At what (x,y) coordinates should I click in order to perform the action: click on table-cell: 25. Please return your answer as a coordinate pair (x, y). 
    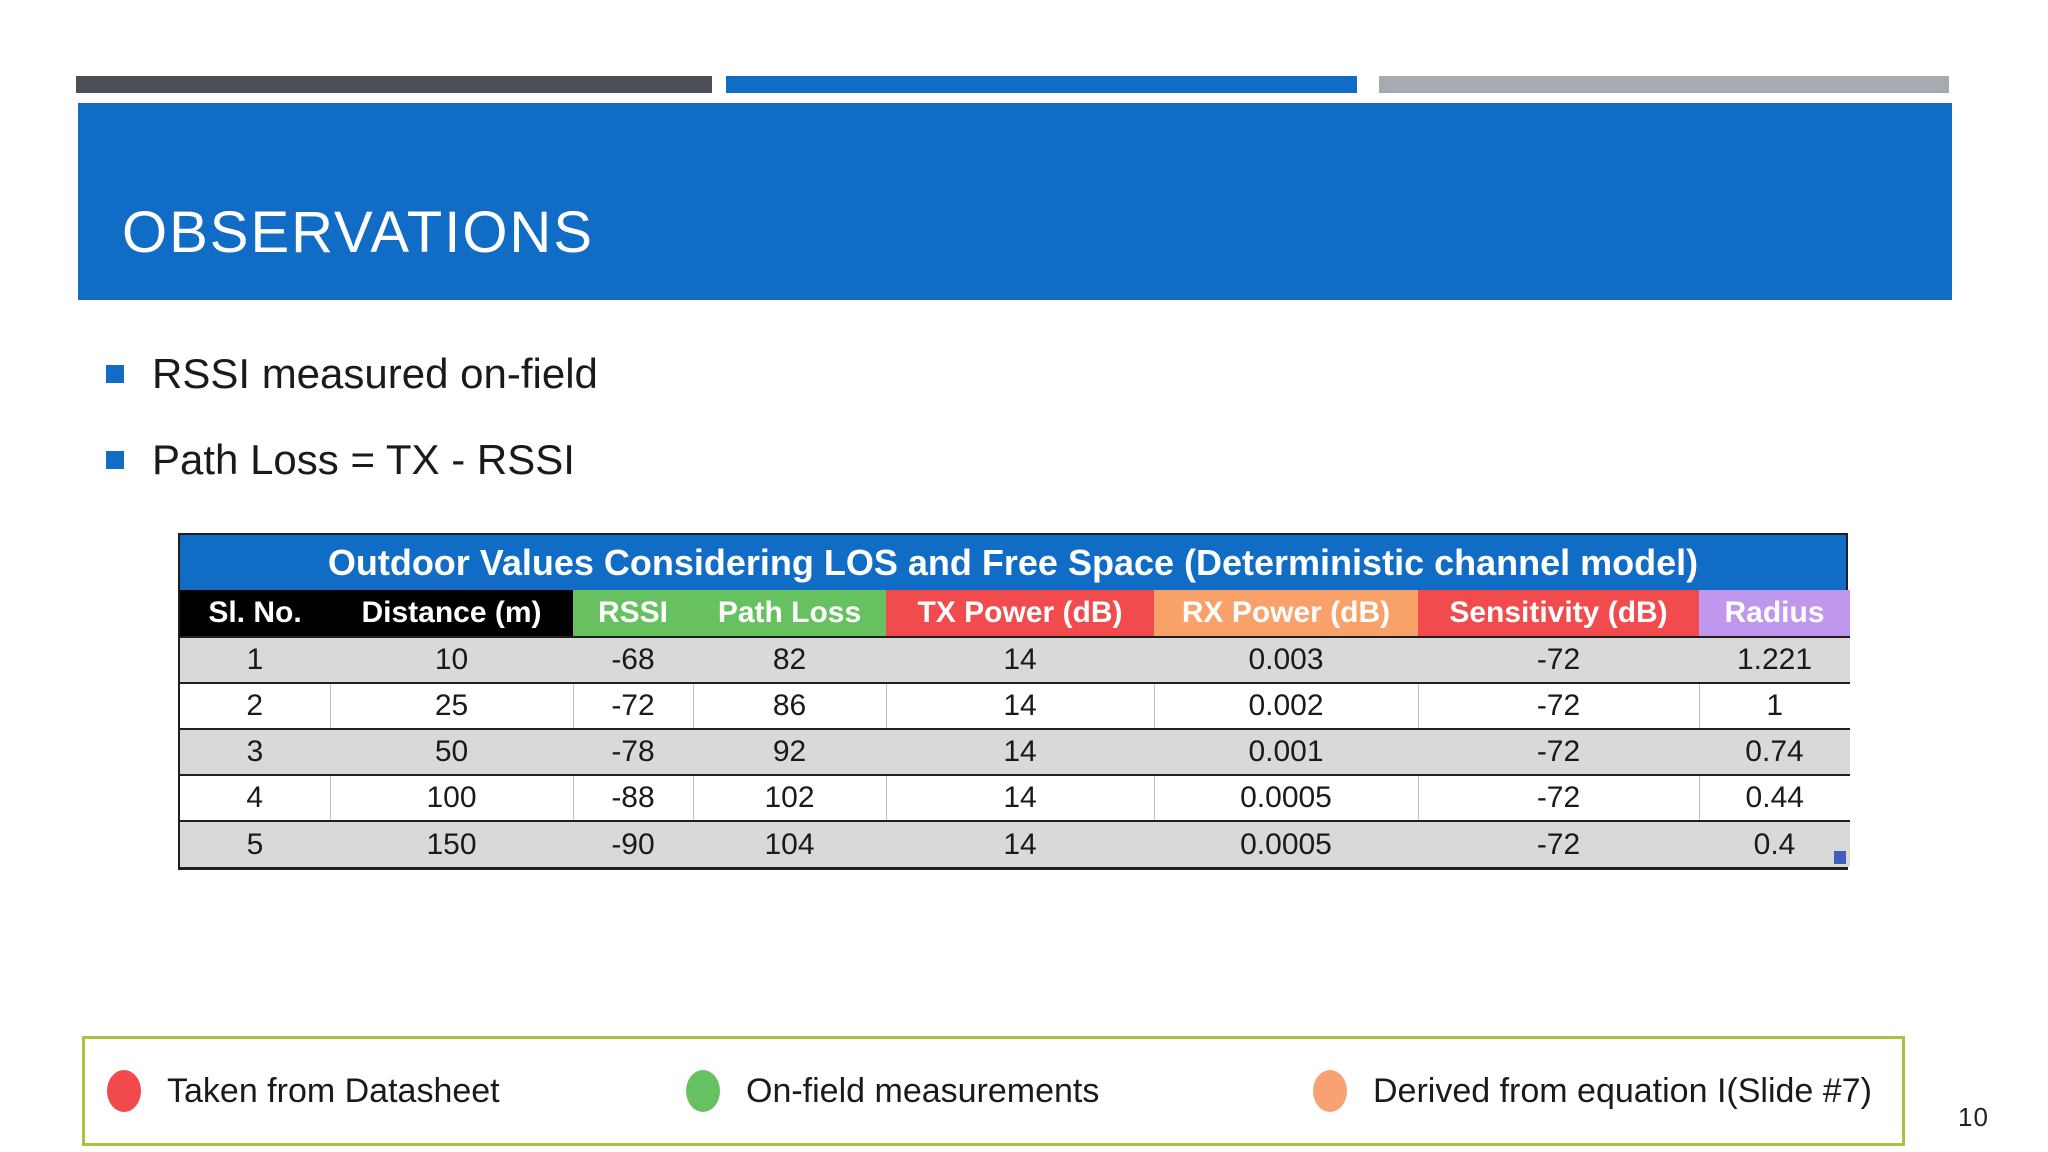
    Looking at the image, I should click on (451, 706).